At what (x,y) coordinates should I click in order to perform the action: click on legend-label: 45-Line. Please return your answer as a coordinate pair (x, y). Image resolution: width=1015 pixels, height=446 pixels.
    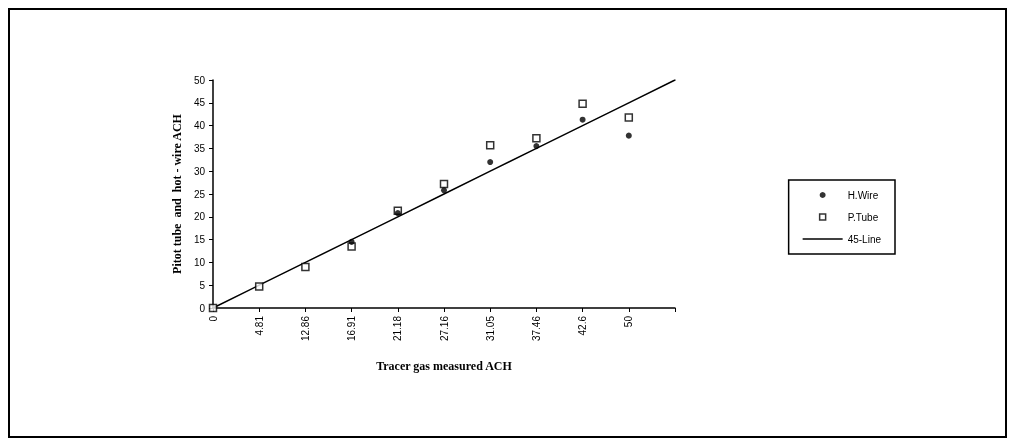
    Looking at the image, I should click on (864, 239).